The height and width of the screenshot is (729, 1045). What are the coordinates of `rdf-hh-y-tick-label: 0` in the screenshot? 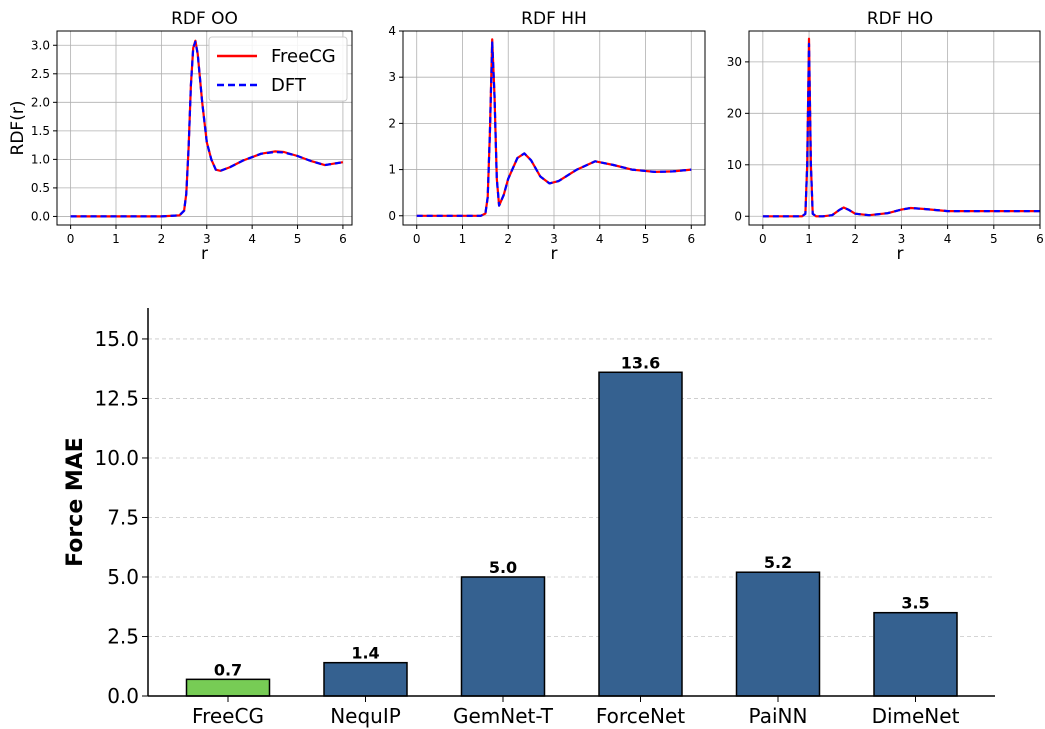 It's located at (392, 216).